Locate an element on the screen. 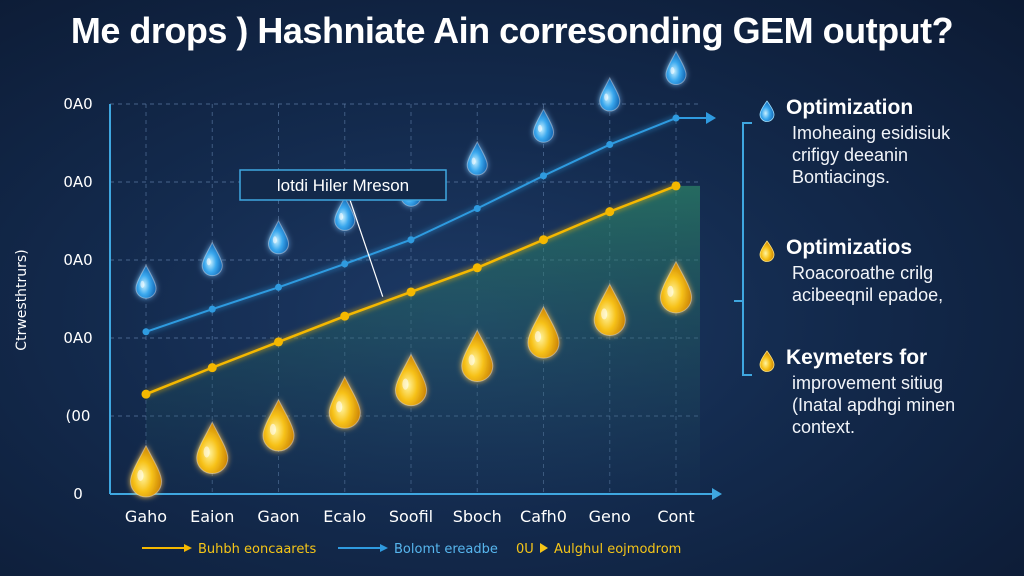 The width and height of the screenshot is (1024, 576). x-tick-label: Cafh0 is located at coordinates (543, 516).